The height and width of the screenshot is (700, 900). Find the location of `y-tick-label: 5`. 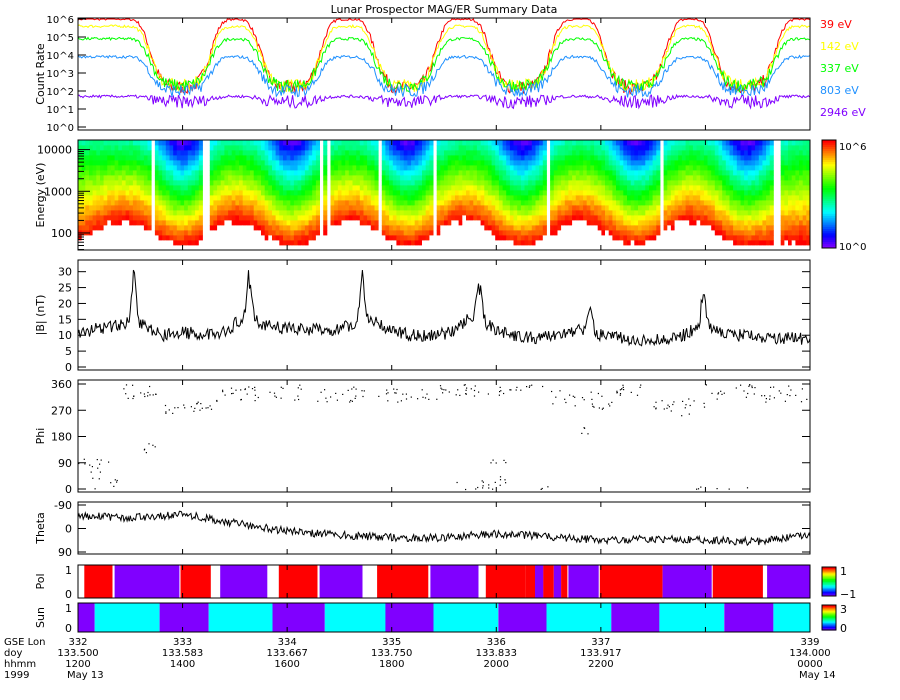

y-tick-label: 5 is located at coordinates (68, 351).